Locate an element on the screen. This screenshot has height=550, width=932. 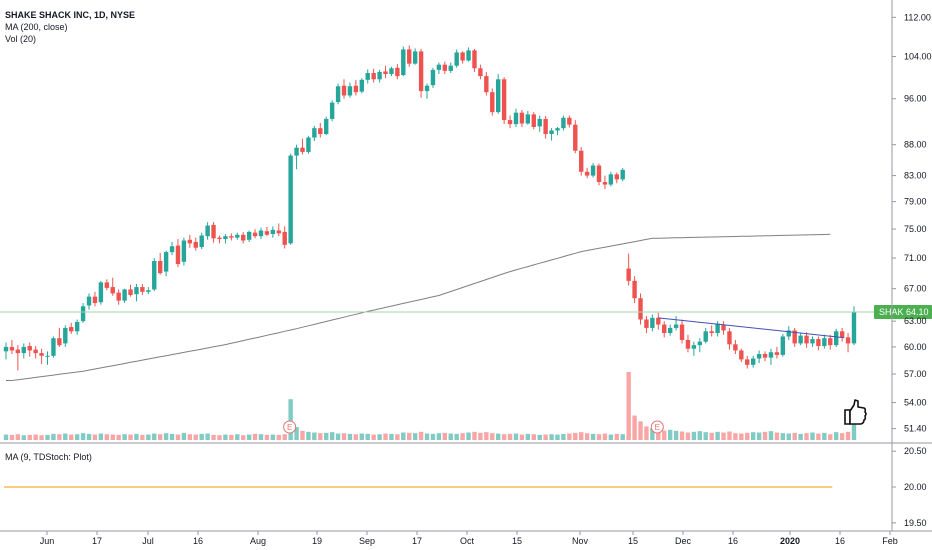
price-tick-label: 96.00 is located at coordinates (915, 99).